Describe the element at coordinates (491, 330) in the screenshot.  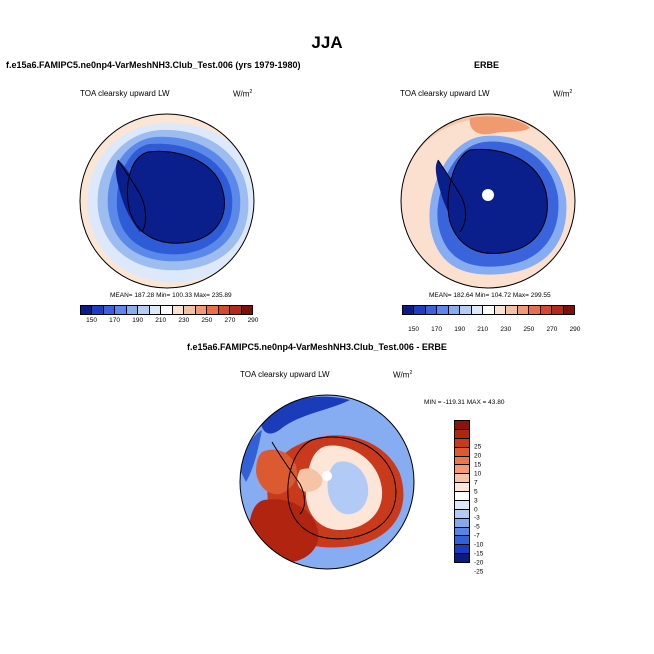
I see `obs-colorbar-ticks: 150 170 190 210 230 250 270 290` at that location.